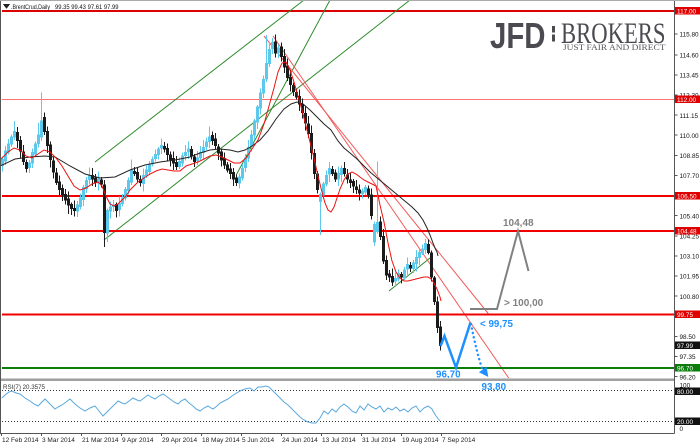 This screenshot has height=445, width=700. Describe the element at coordinates (518, 223) in the screenshot. I see `svg-text: 104,48` at that location.